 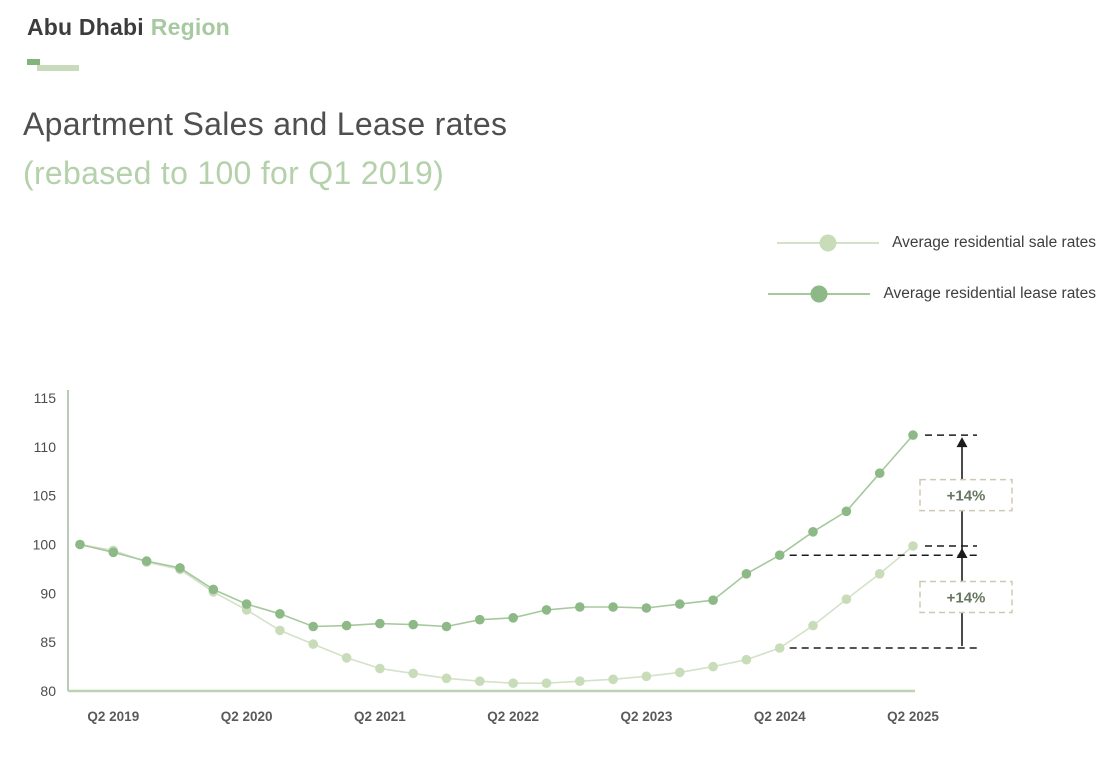 What do you see at coordinates (48, 691) in the screenshot?
I see `y-axis-tick-label: 80` at bounding box center [48, 691].